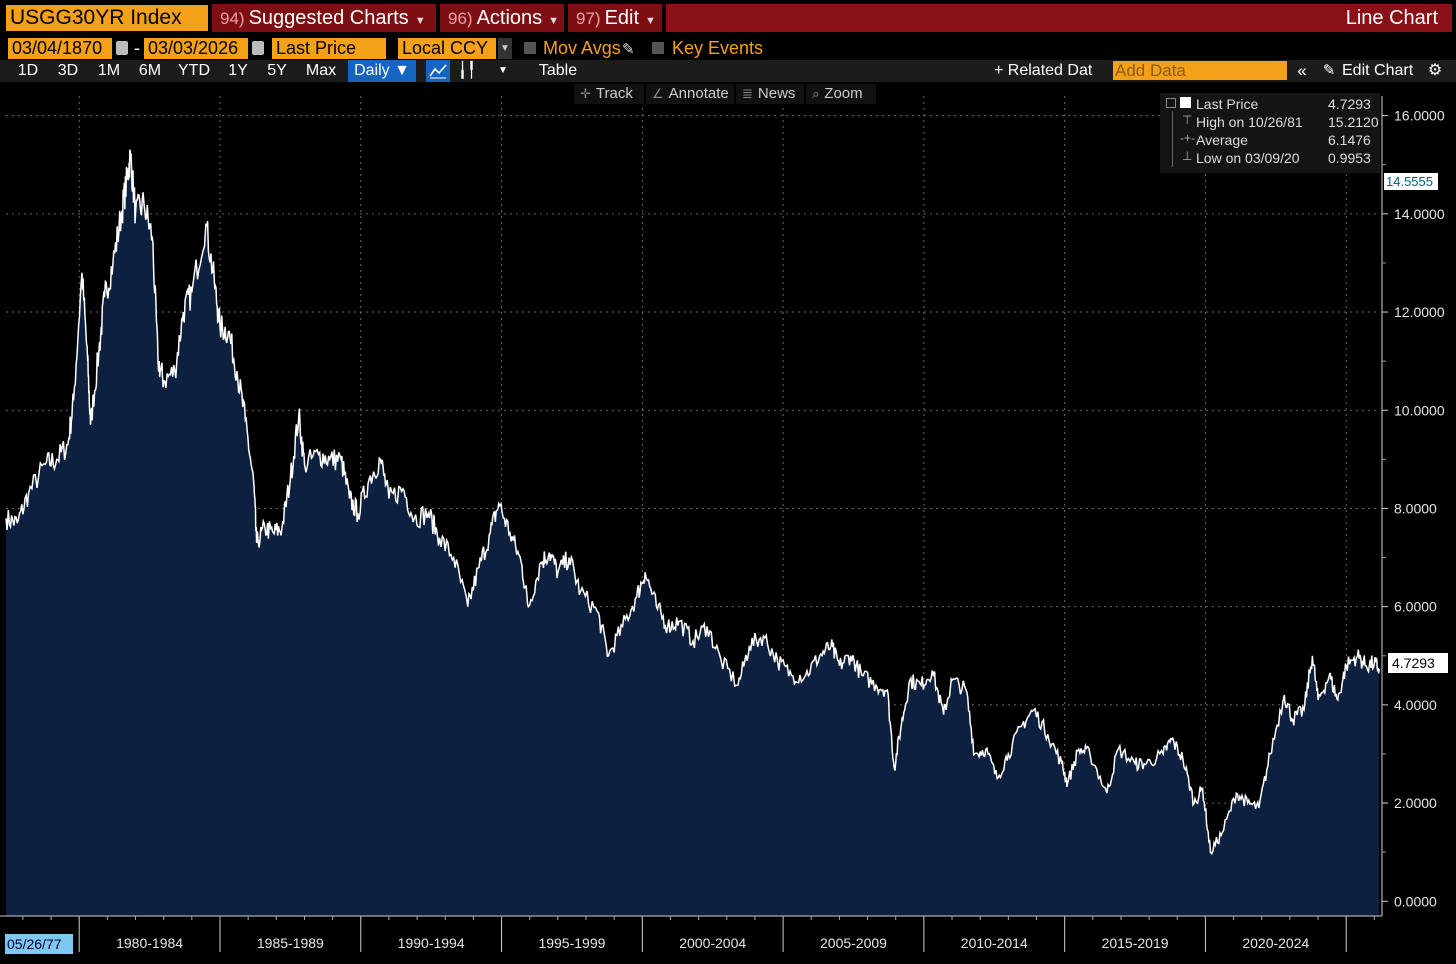 This screenshot has height=964, width=1456. What do you see at coordinates (505, 48) in the screenshot?
I see `currency-dropdown-icon: ▼` at bounding box center [505, 48].